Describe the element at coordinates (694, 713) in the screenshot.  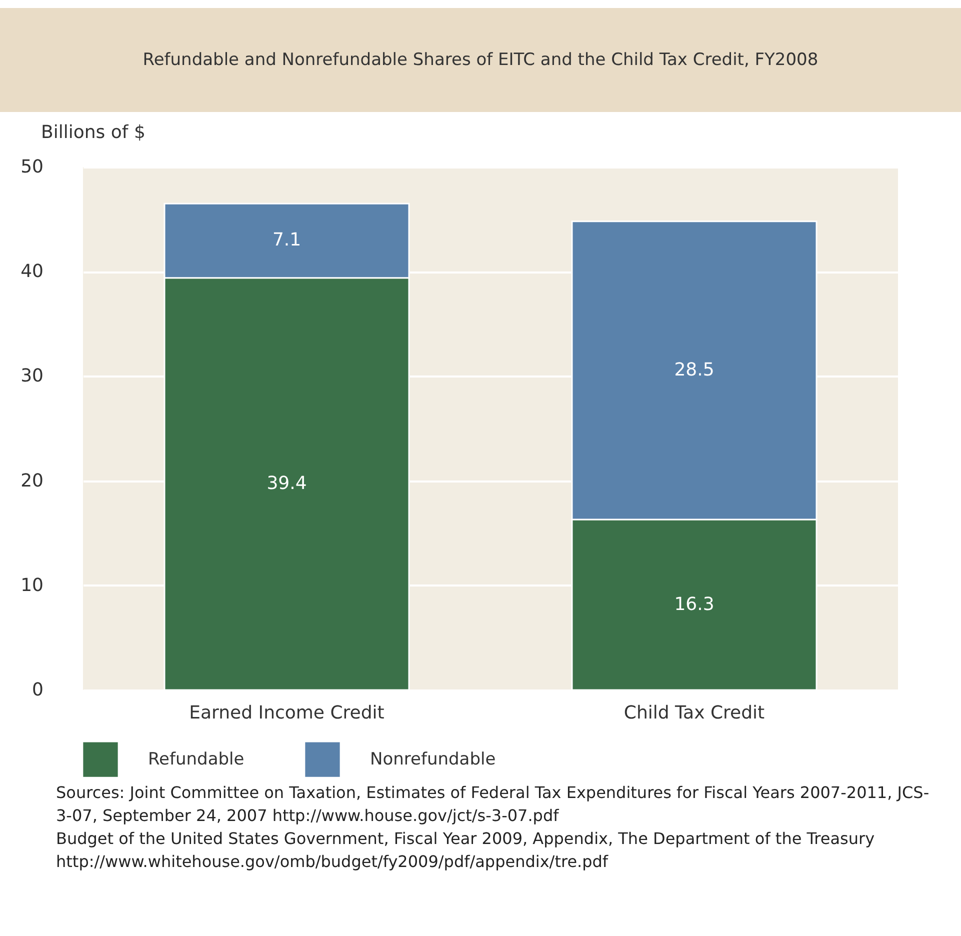
I see `x-tick-label: Child Tax Credit` at that location.